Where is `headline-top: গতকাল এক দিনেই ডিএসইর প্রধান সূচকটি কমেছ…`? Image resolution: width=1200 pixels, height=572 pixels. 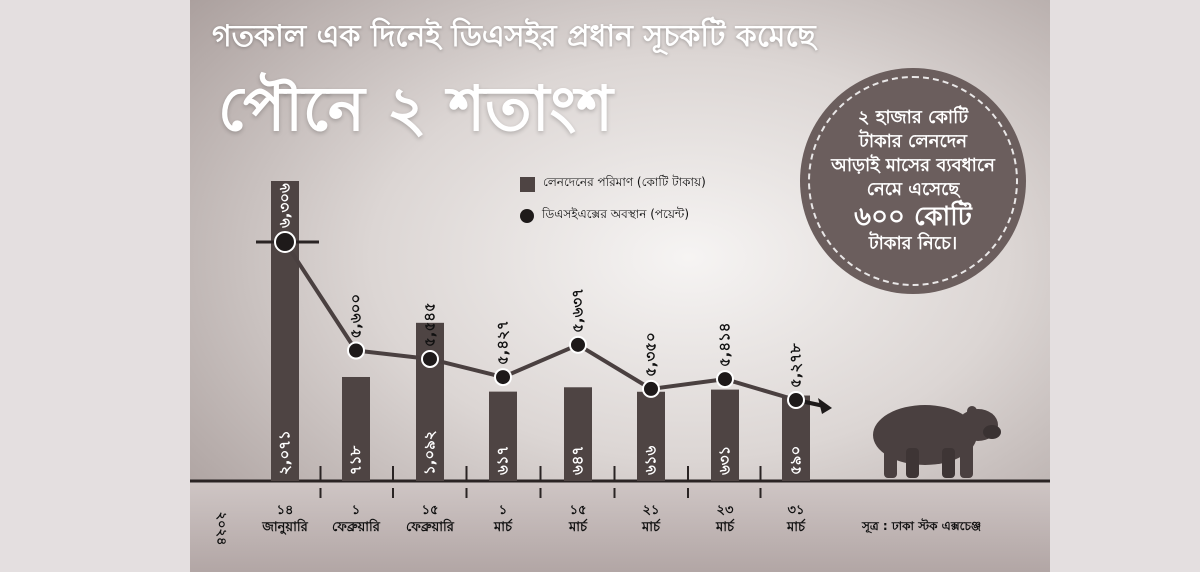 headline-top: গতকাল এক দিনেই ডিএসইর প্রধান সূচকটি কমেছ… is located at coordinates (514, 36).